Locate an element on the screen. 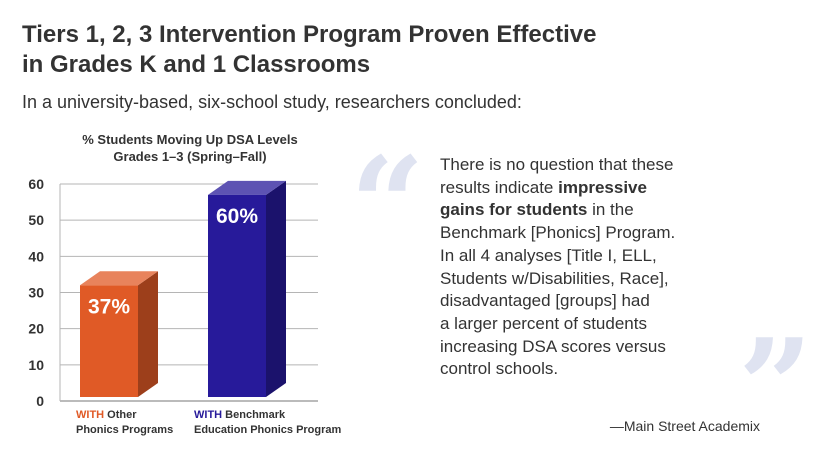 The height and width of the screenshot is (463, 830). x-label-benchmark-line-1: WITH Benchmark is located at coordinates (274, 415).